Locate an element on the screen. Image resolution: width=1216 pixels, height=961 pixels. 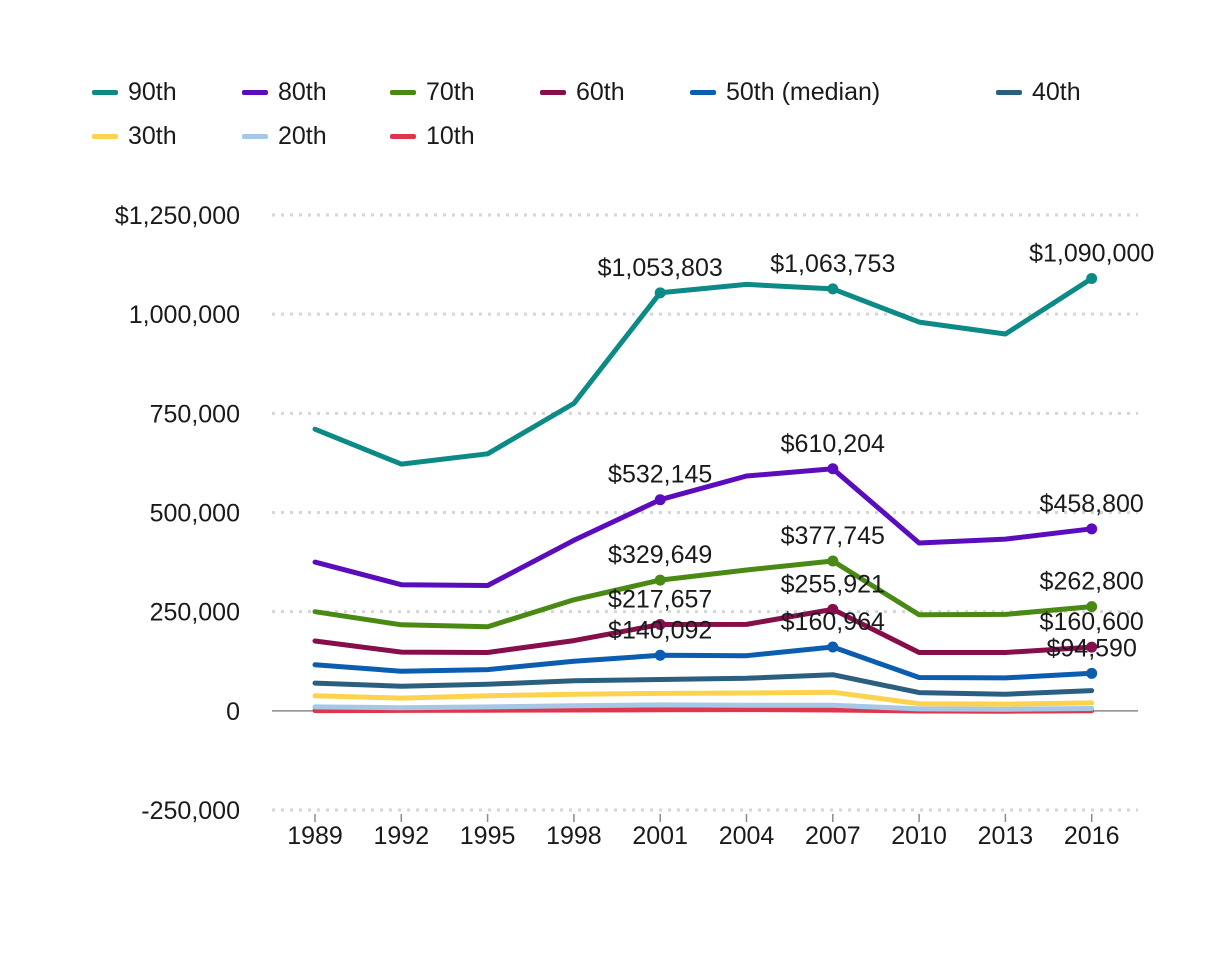
legend-item-10th: 10th is located at coordinates (432, 136).